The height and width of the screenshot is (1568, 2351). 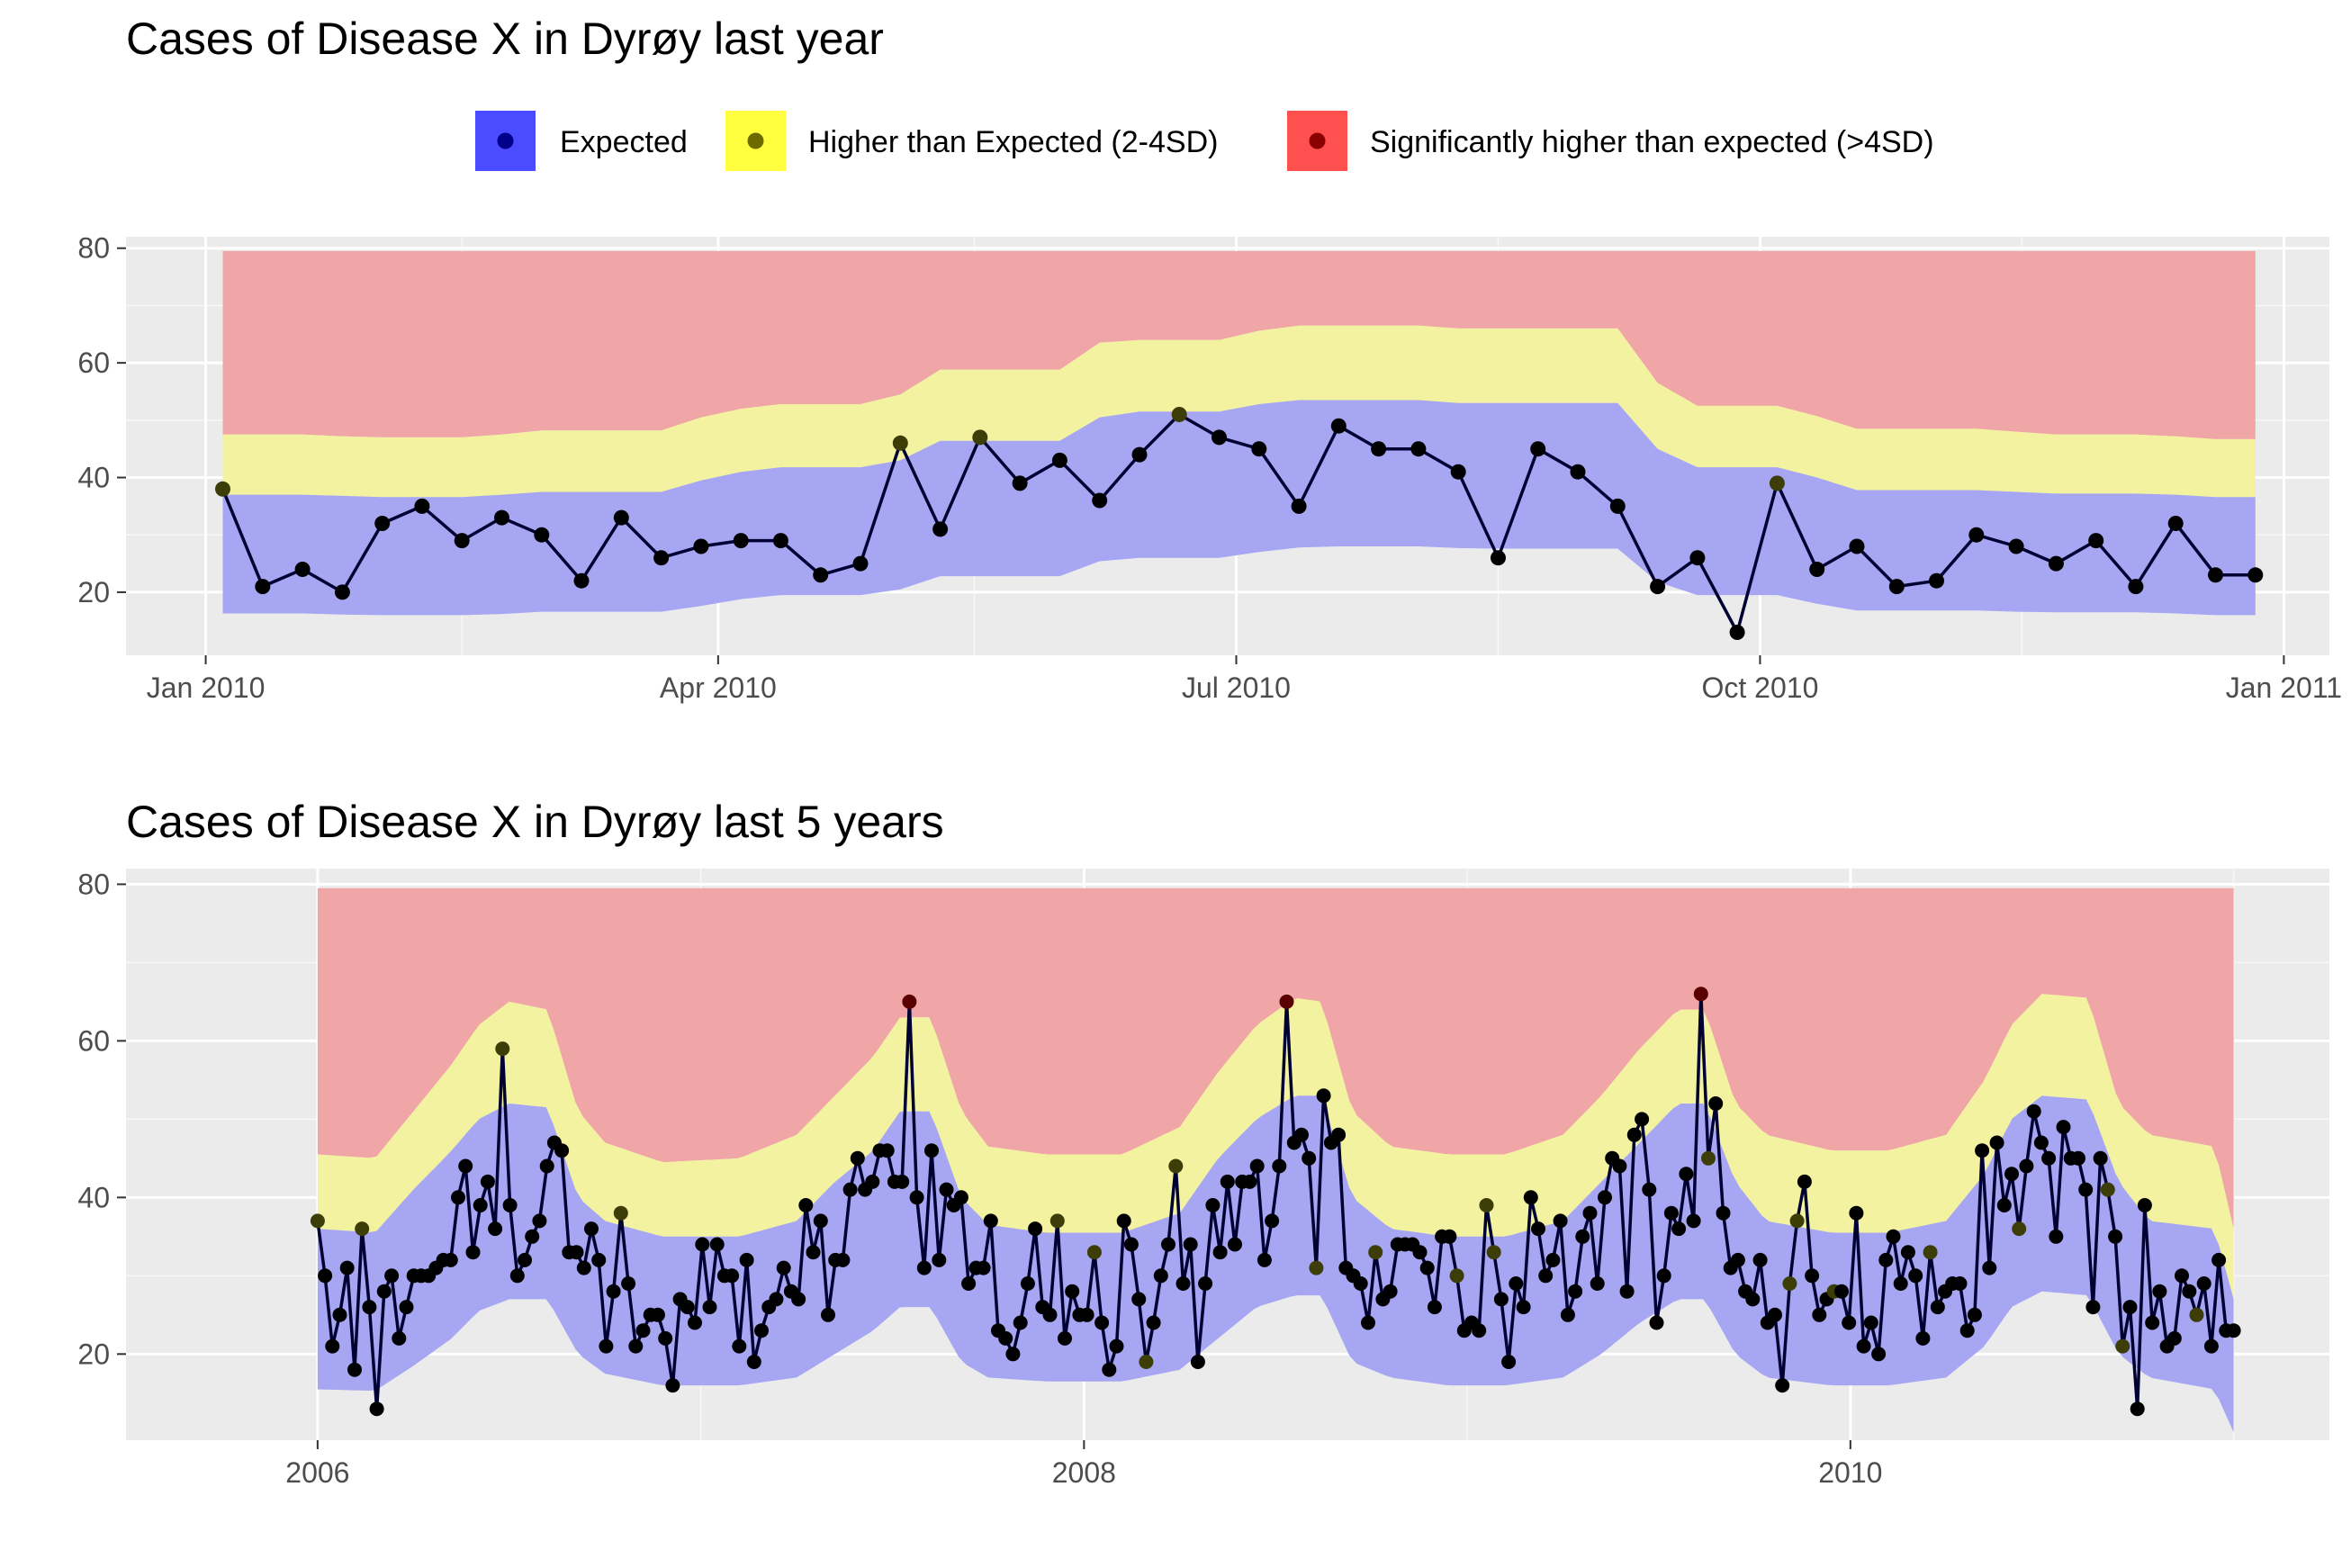 I want to click on legend-label-expected: Expected, so click(x=624, y=142).